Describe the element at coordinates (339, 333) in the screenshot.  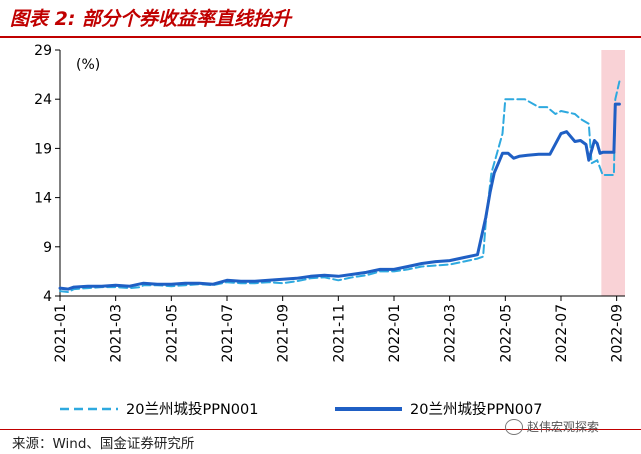
I see `x-tick-label: 2021-11` at that location.